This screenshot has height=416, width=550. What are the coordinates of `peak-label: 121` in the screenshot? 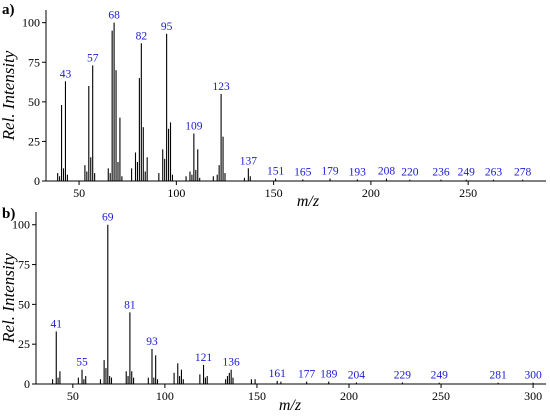 It's located at (204, 358).